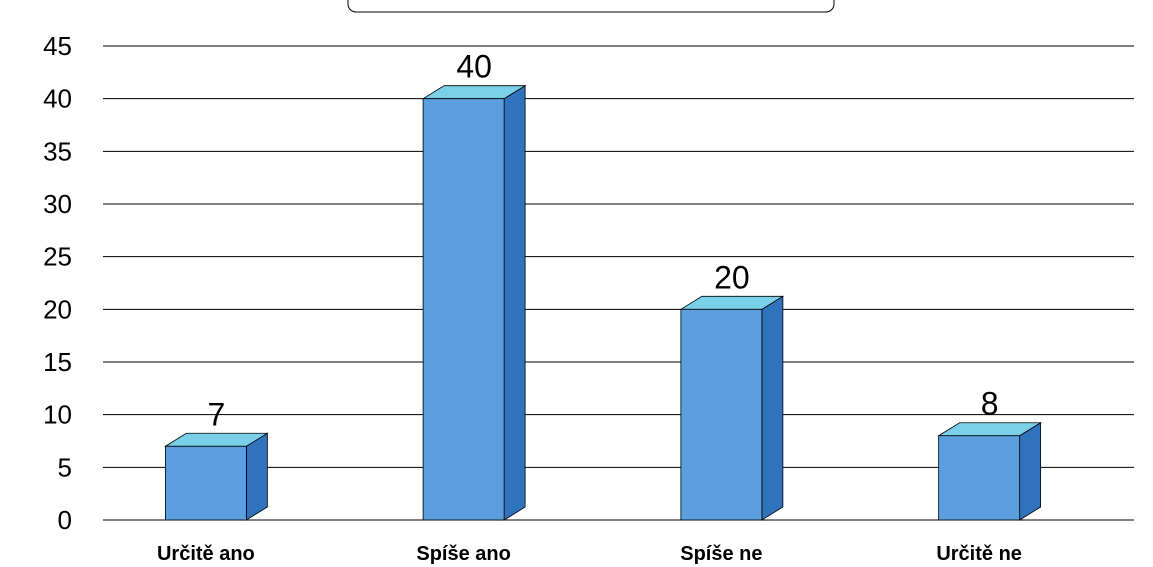  What do you see at coordinates (65, 467) in the screenshot?
I see `y-tick-label: 5` at bounding box center [65, 467].